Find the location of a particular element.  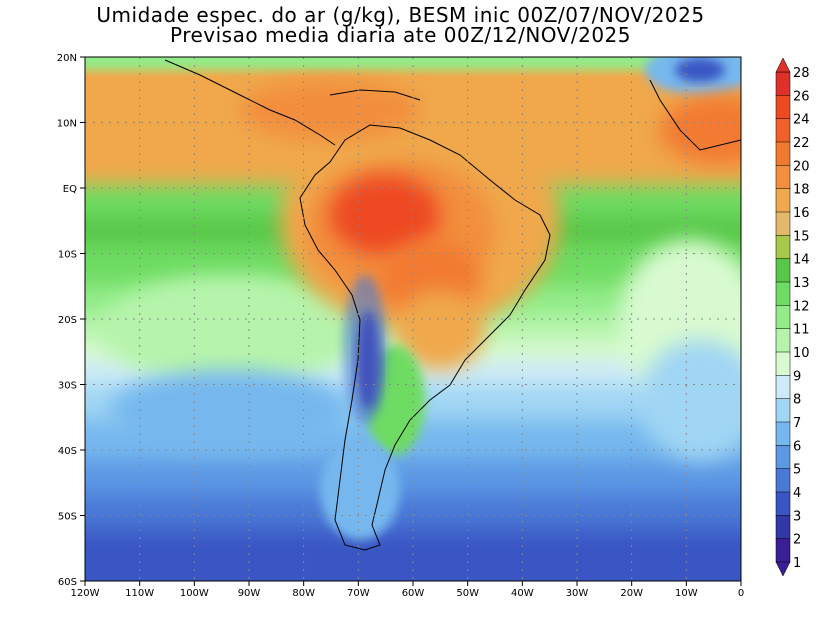

colorbar-label: 11 is located at coordinates (801, 330).